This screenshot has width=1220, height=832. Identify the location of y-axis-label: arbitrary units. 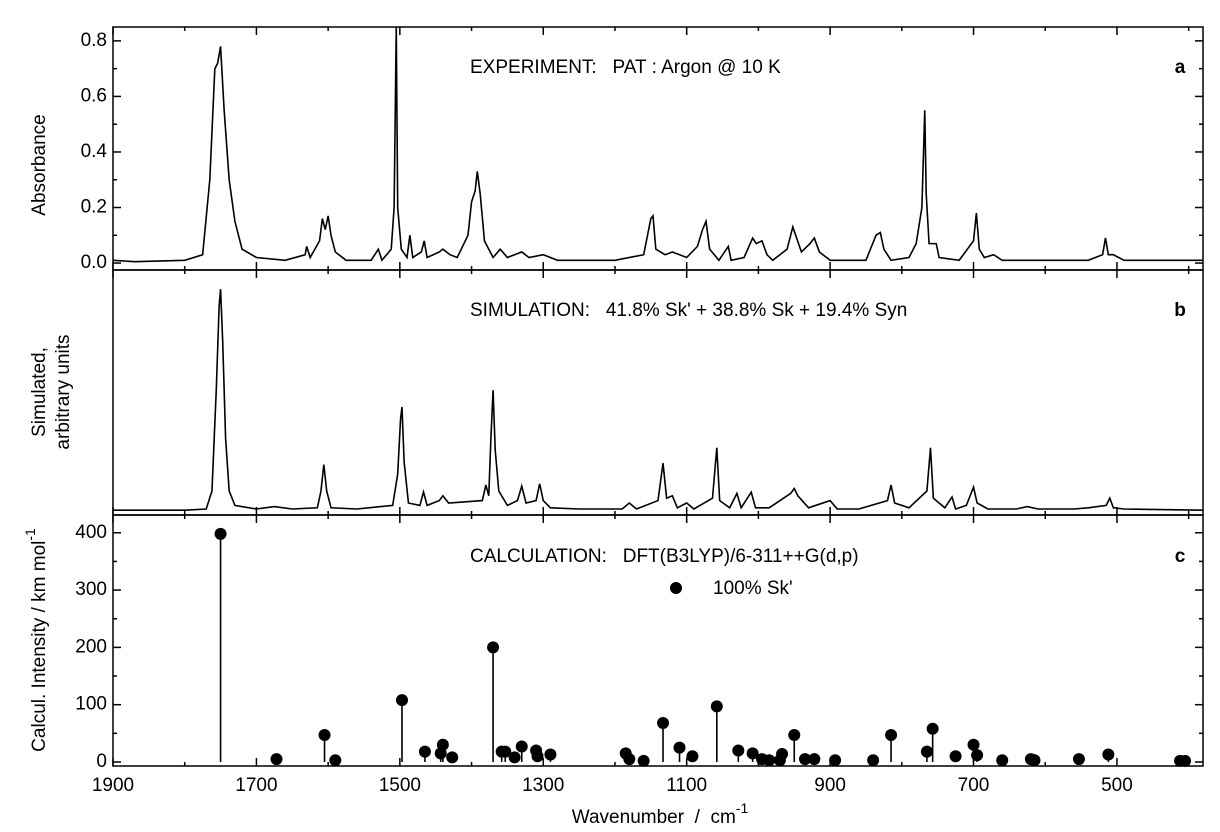
(63, 391).